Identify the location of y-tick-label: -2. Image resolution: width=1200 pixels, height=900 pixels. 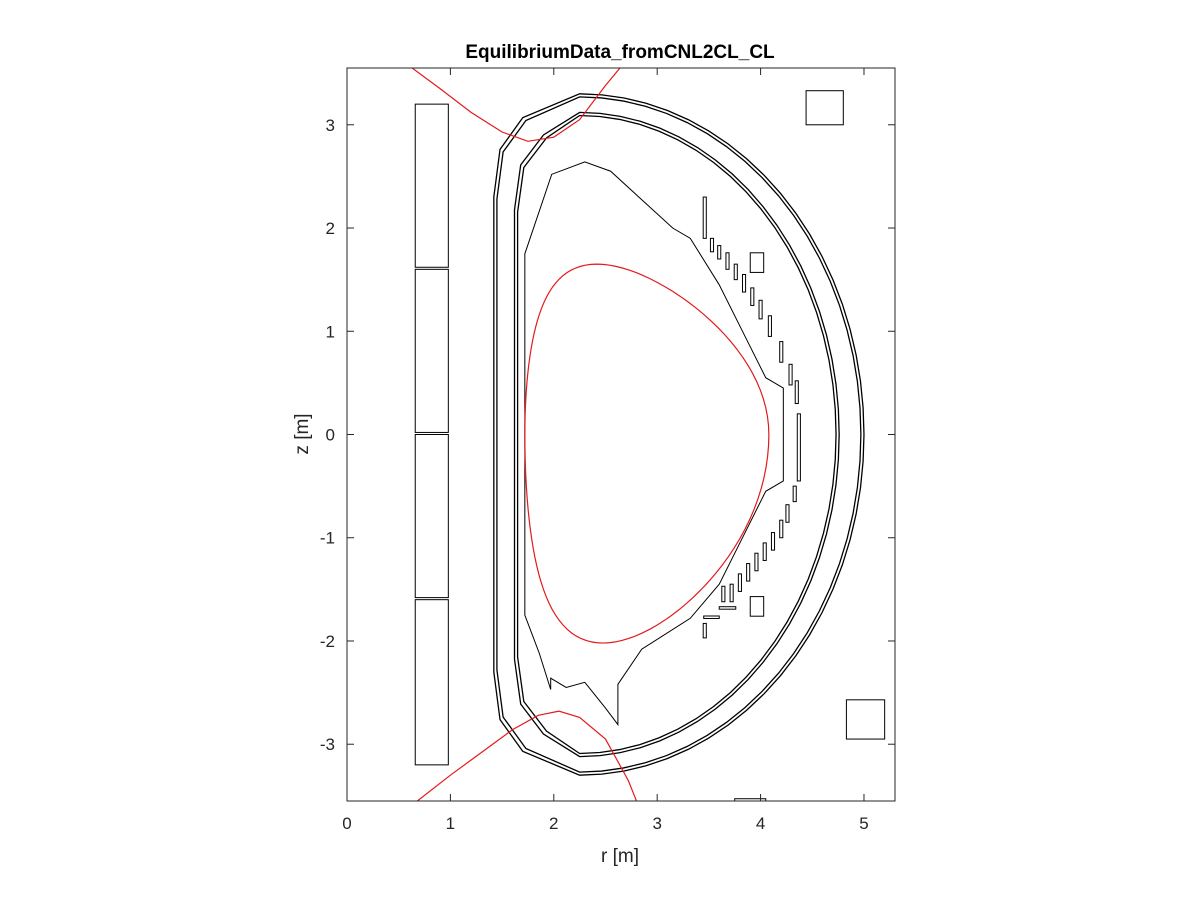
(327, 641).